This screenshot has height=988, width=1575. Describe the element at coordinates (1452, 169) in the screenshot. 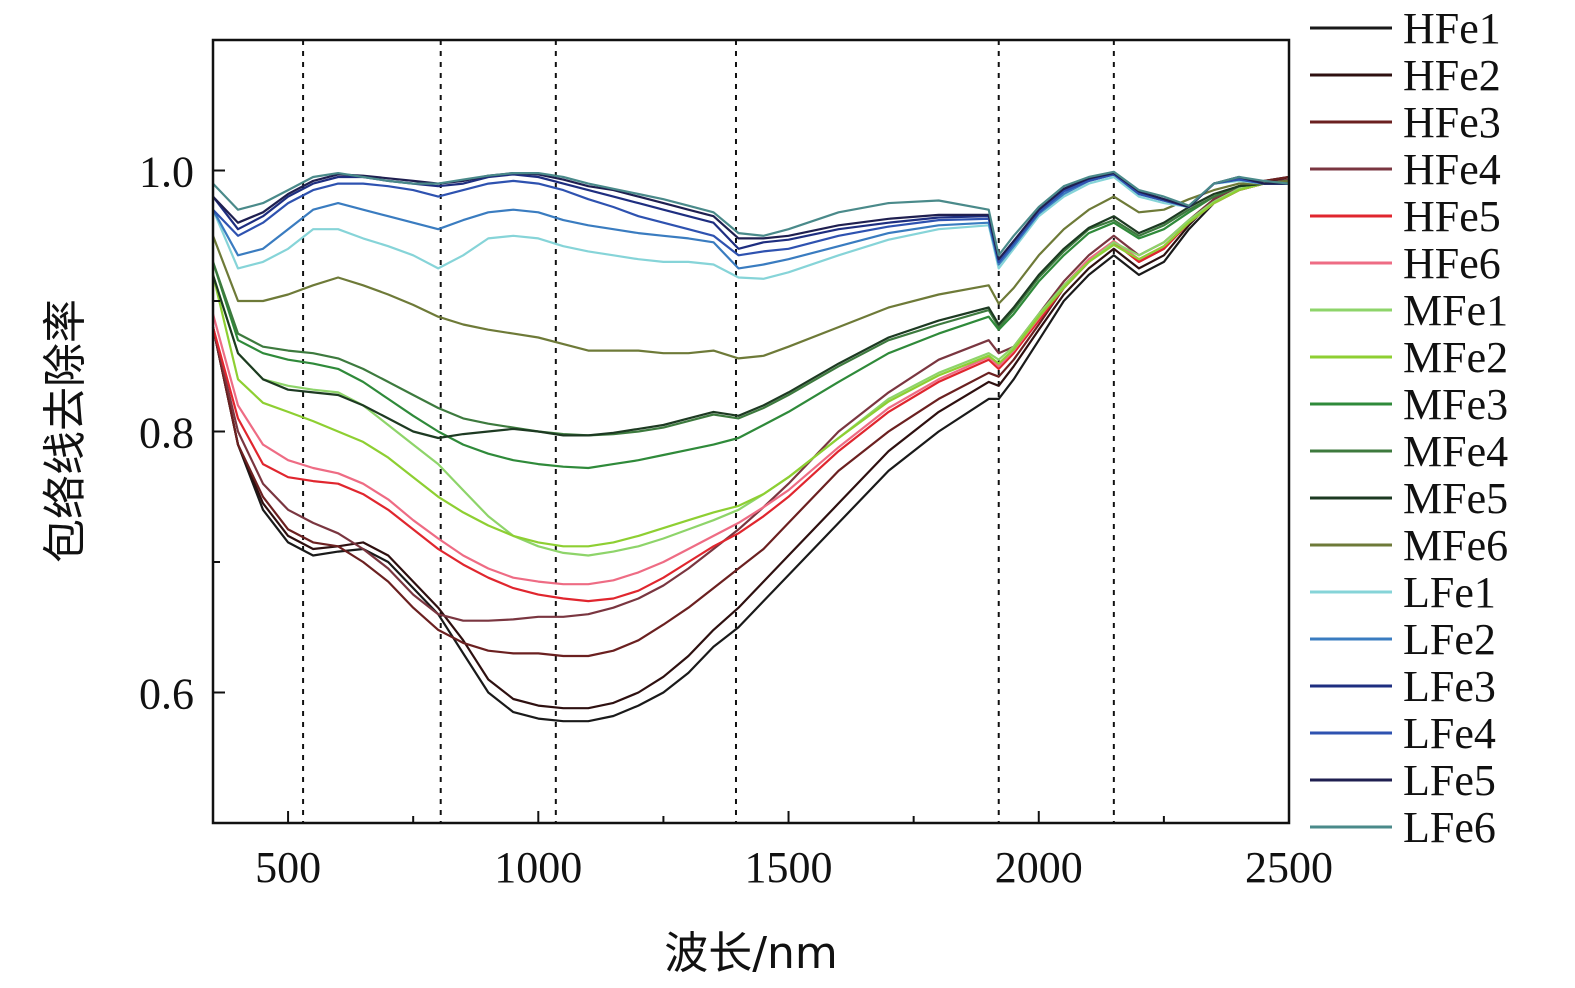

I see `legend-label: HFe4` at that location.